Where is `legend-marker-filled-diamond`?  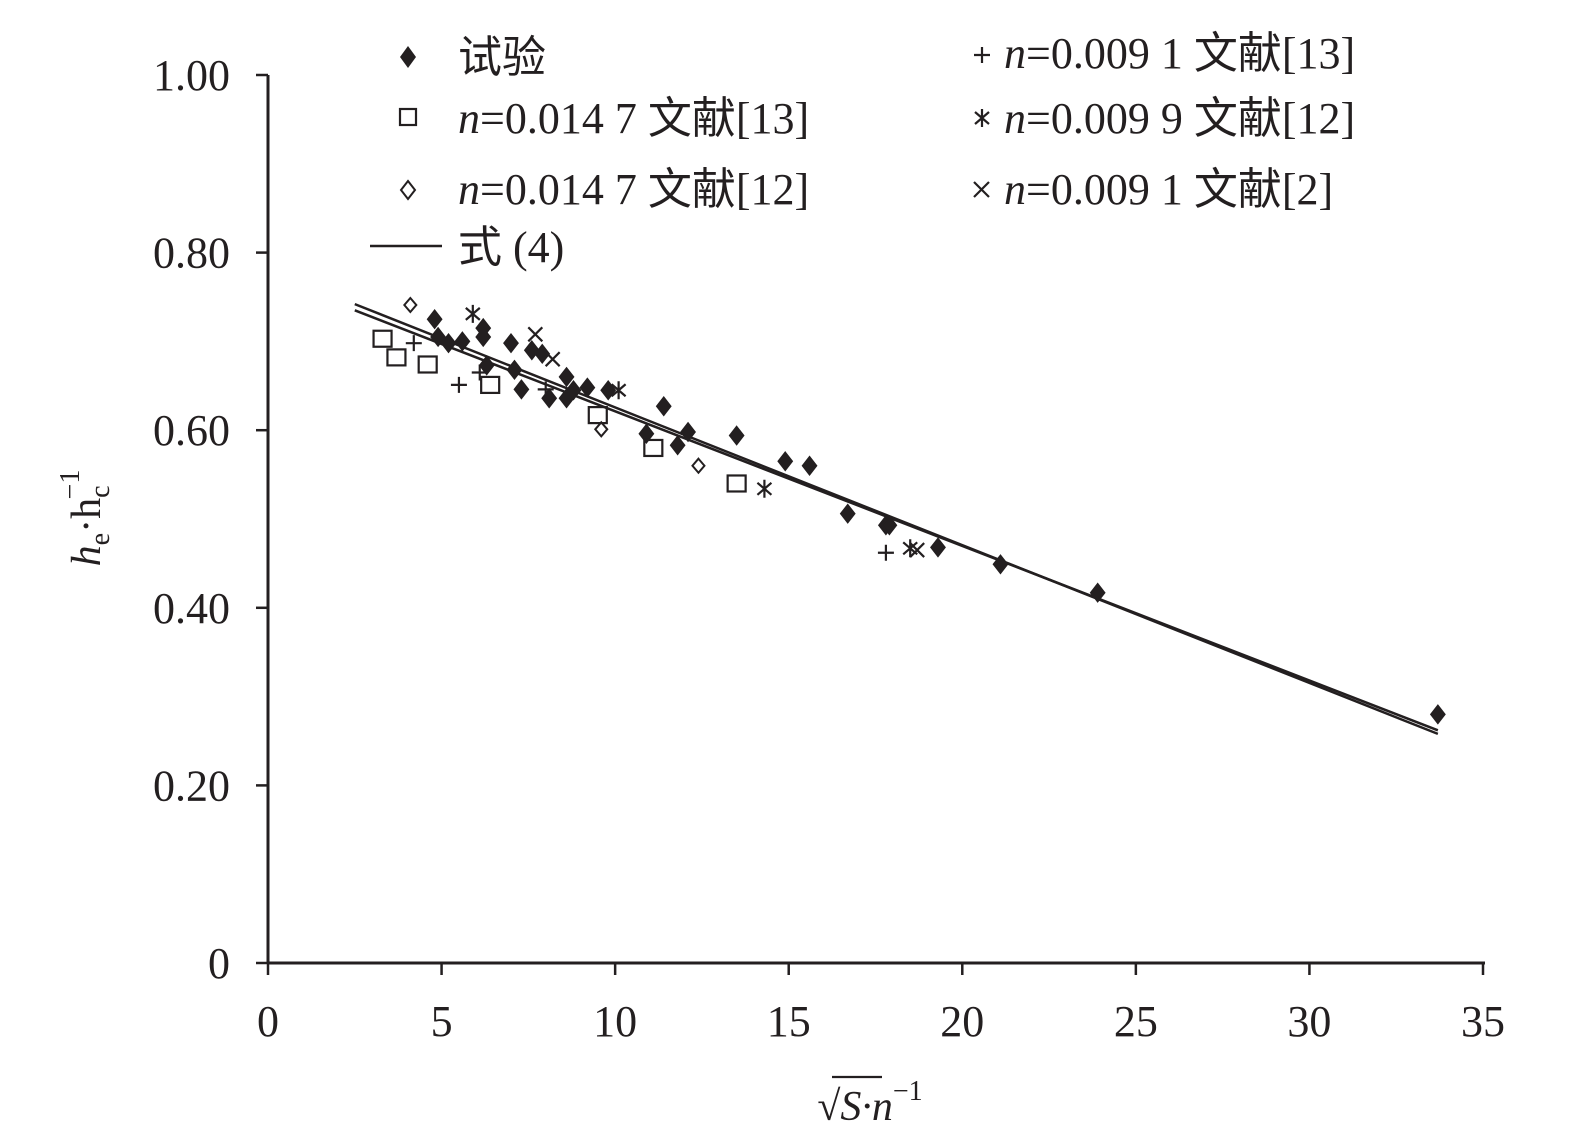 legend-marker-filled-diamond is located at coordinates (408, 57).